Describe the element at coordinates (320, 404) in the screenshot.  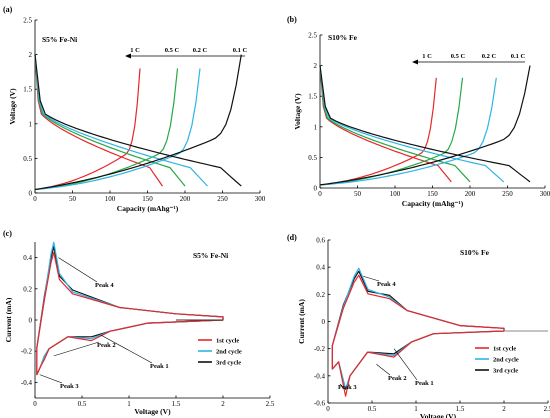
I see `y-tick-label: -0.6` at that location.